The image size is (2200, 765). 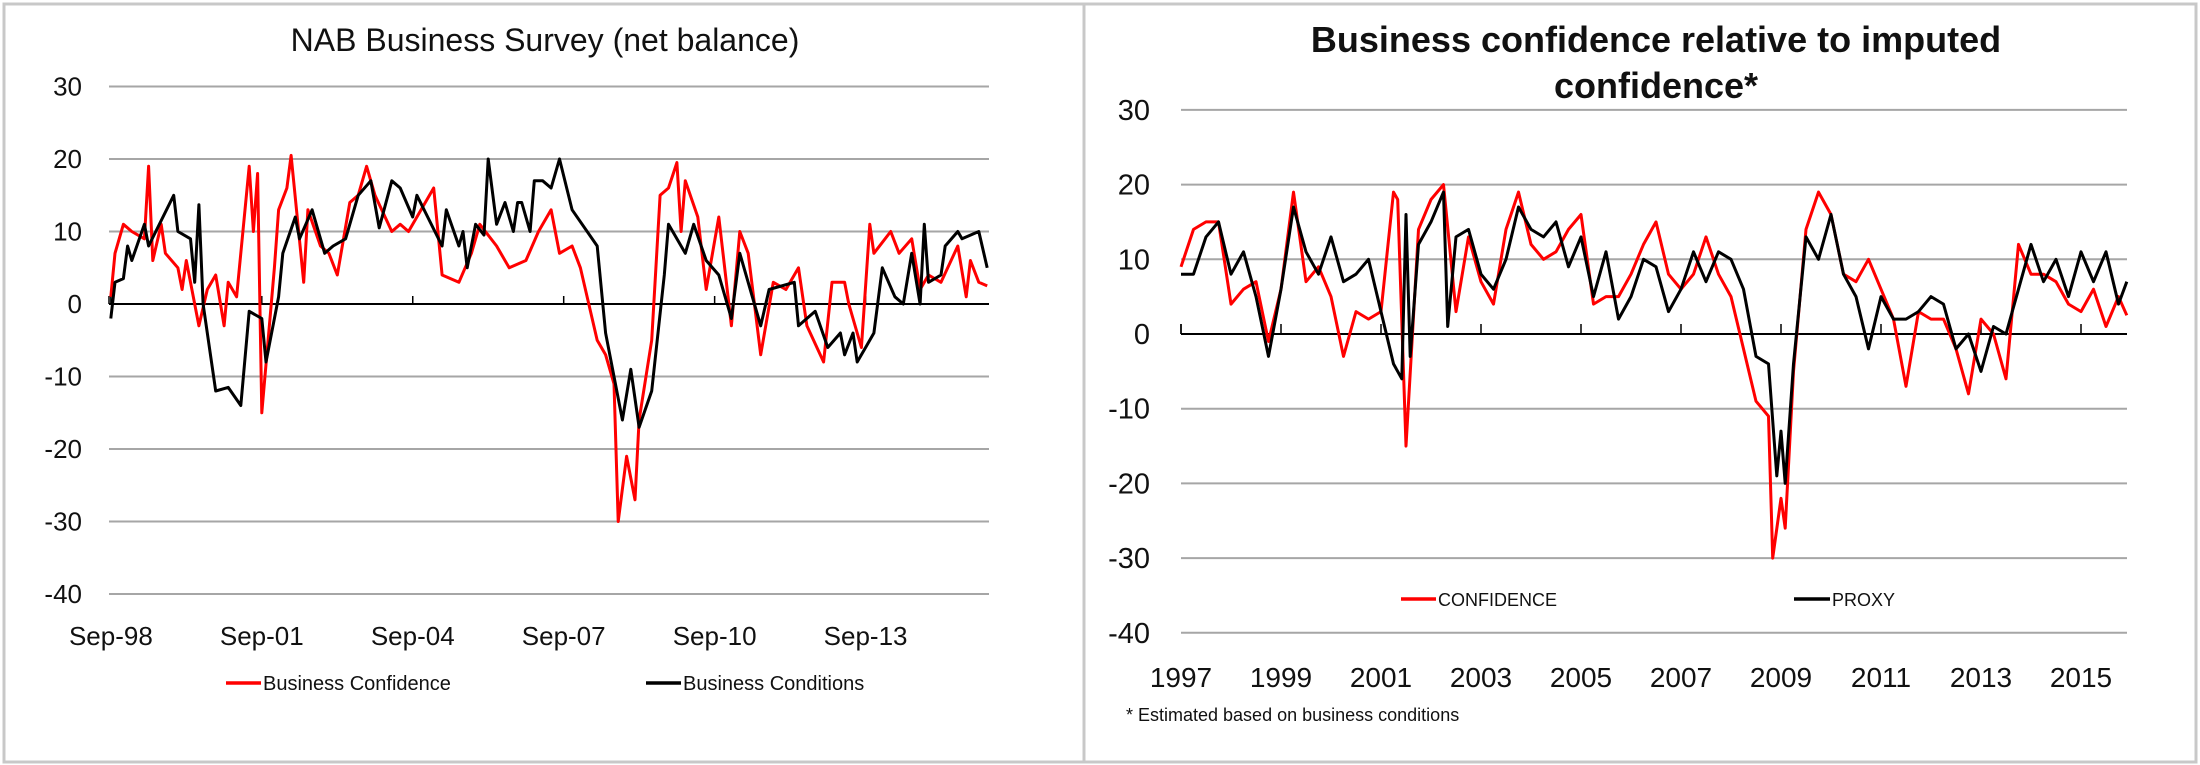 What do you see at coordinates (262, 636) in the screenshot?
I see `x-tick-label: Sep-01` at bounding box center [262, 636].